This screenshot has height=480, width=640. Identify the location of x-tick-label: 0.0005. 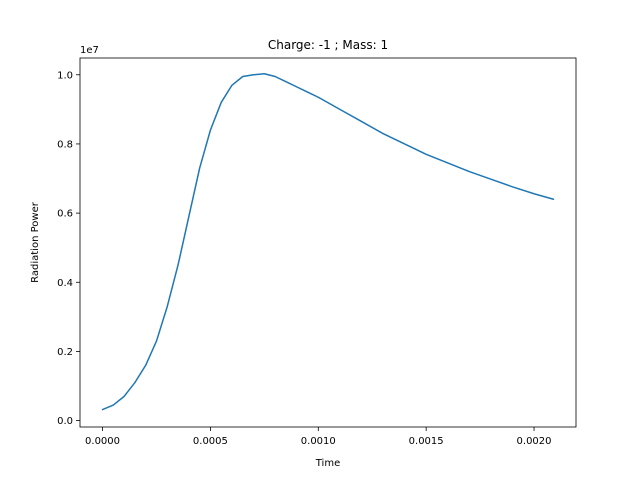
(210, 441).